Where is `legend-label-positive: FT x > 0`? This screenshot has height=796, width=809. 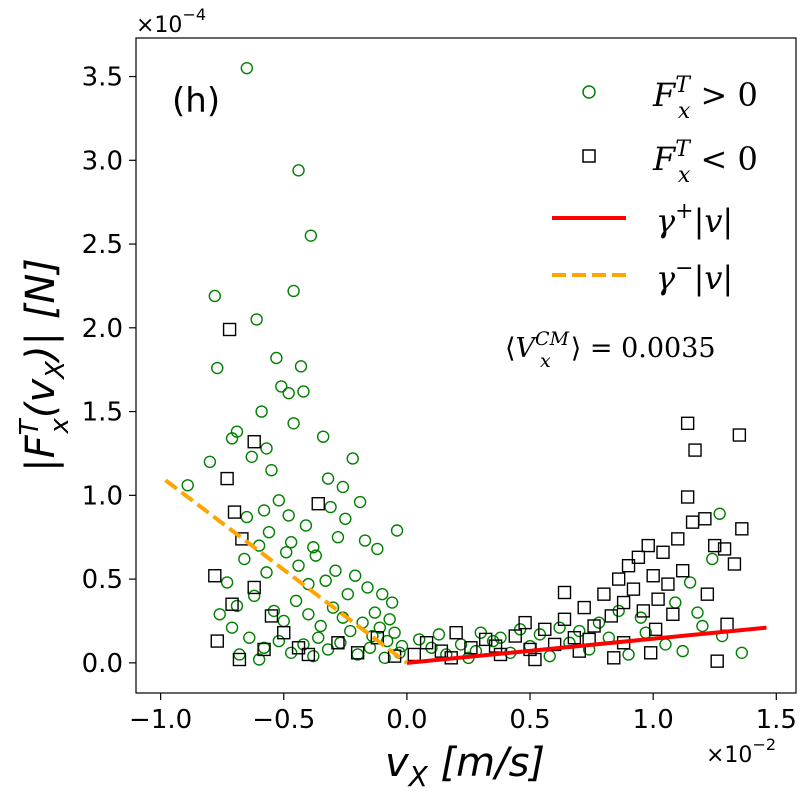 legend-label-positive: FT x > 0 is located at coordinates (705, 98).